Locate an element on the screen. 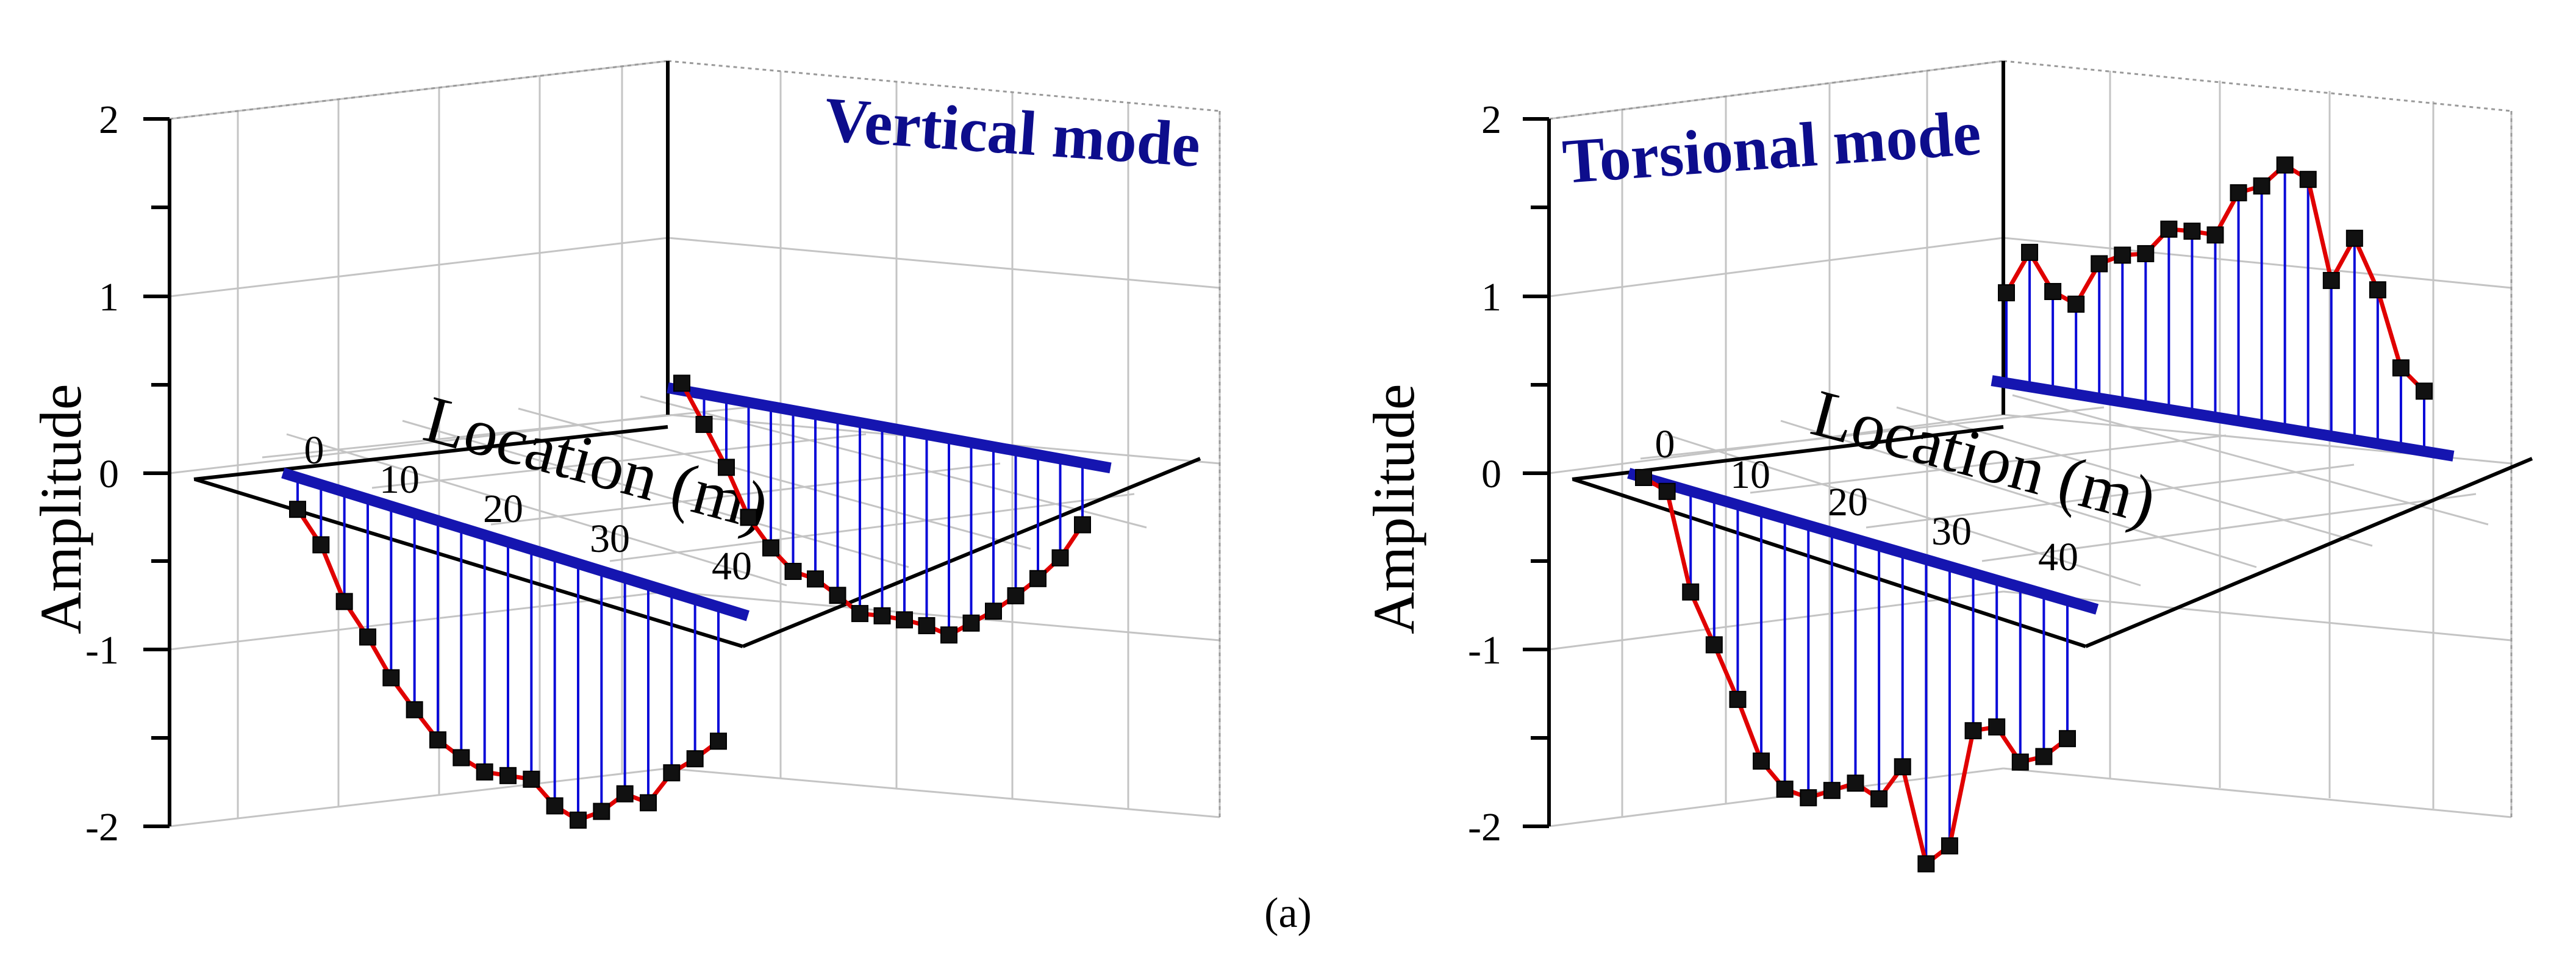 This screenshot has width=2576, height=955. chart-title: Torsional mode is located at coordinates (1772, 147).